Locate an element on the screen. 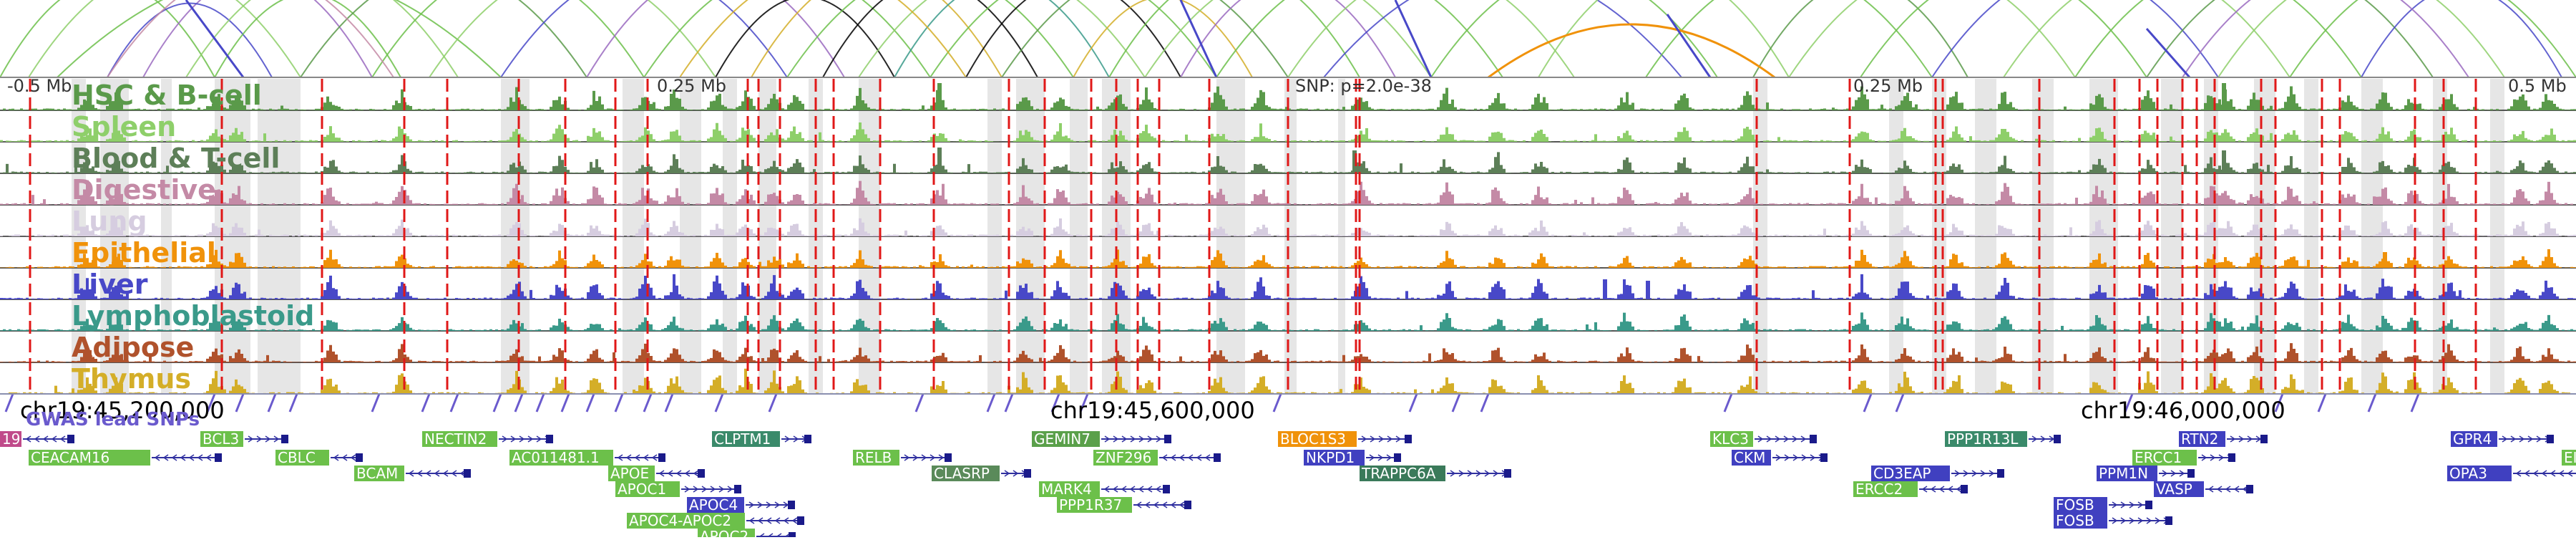 The width and height of the screenshot is (2576, 540). gene-ercc2: ERCC2 is located at coordinates (1910, 490).